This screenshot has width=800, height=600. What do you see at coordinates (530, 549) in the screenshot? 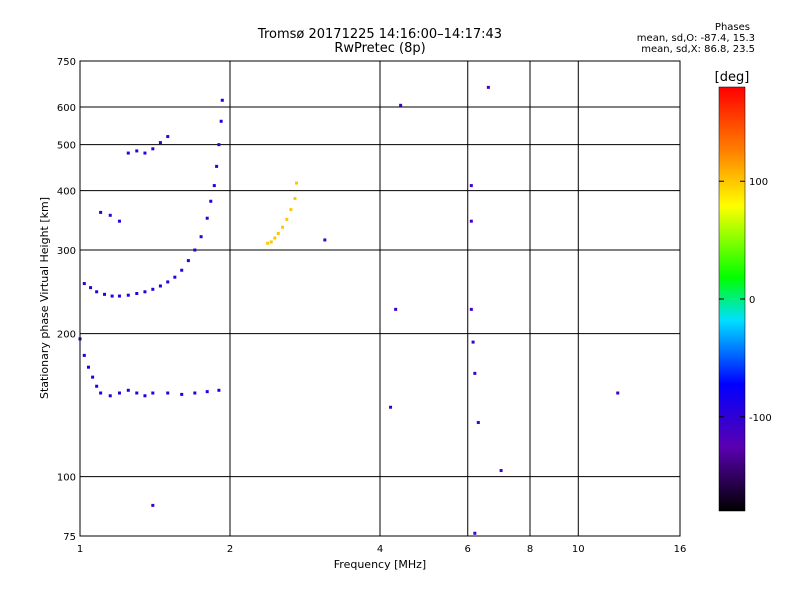
I see `x-tick-label: 8` at bounding box center [530, 549].